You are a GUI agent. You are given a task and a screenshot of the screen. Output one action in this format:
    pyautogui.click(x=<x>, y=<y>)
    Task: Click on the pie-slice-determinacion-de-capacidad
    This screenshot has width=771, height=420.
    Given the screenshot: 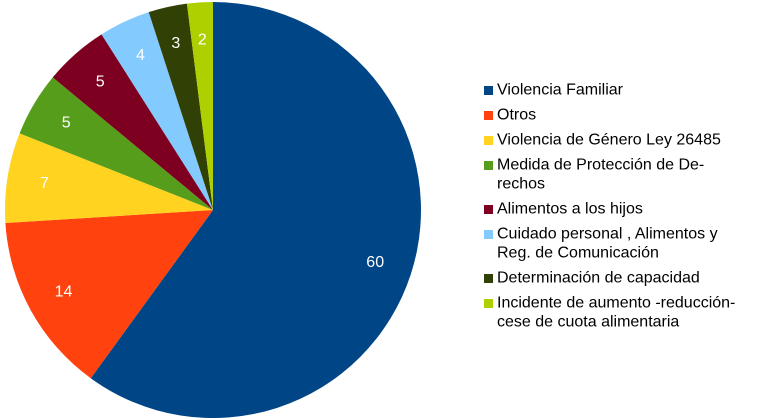 What is the action you would take?
    pyautogui.click(x=180, y=107)
    